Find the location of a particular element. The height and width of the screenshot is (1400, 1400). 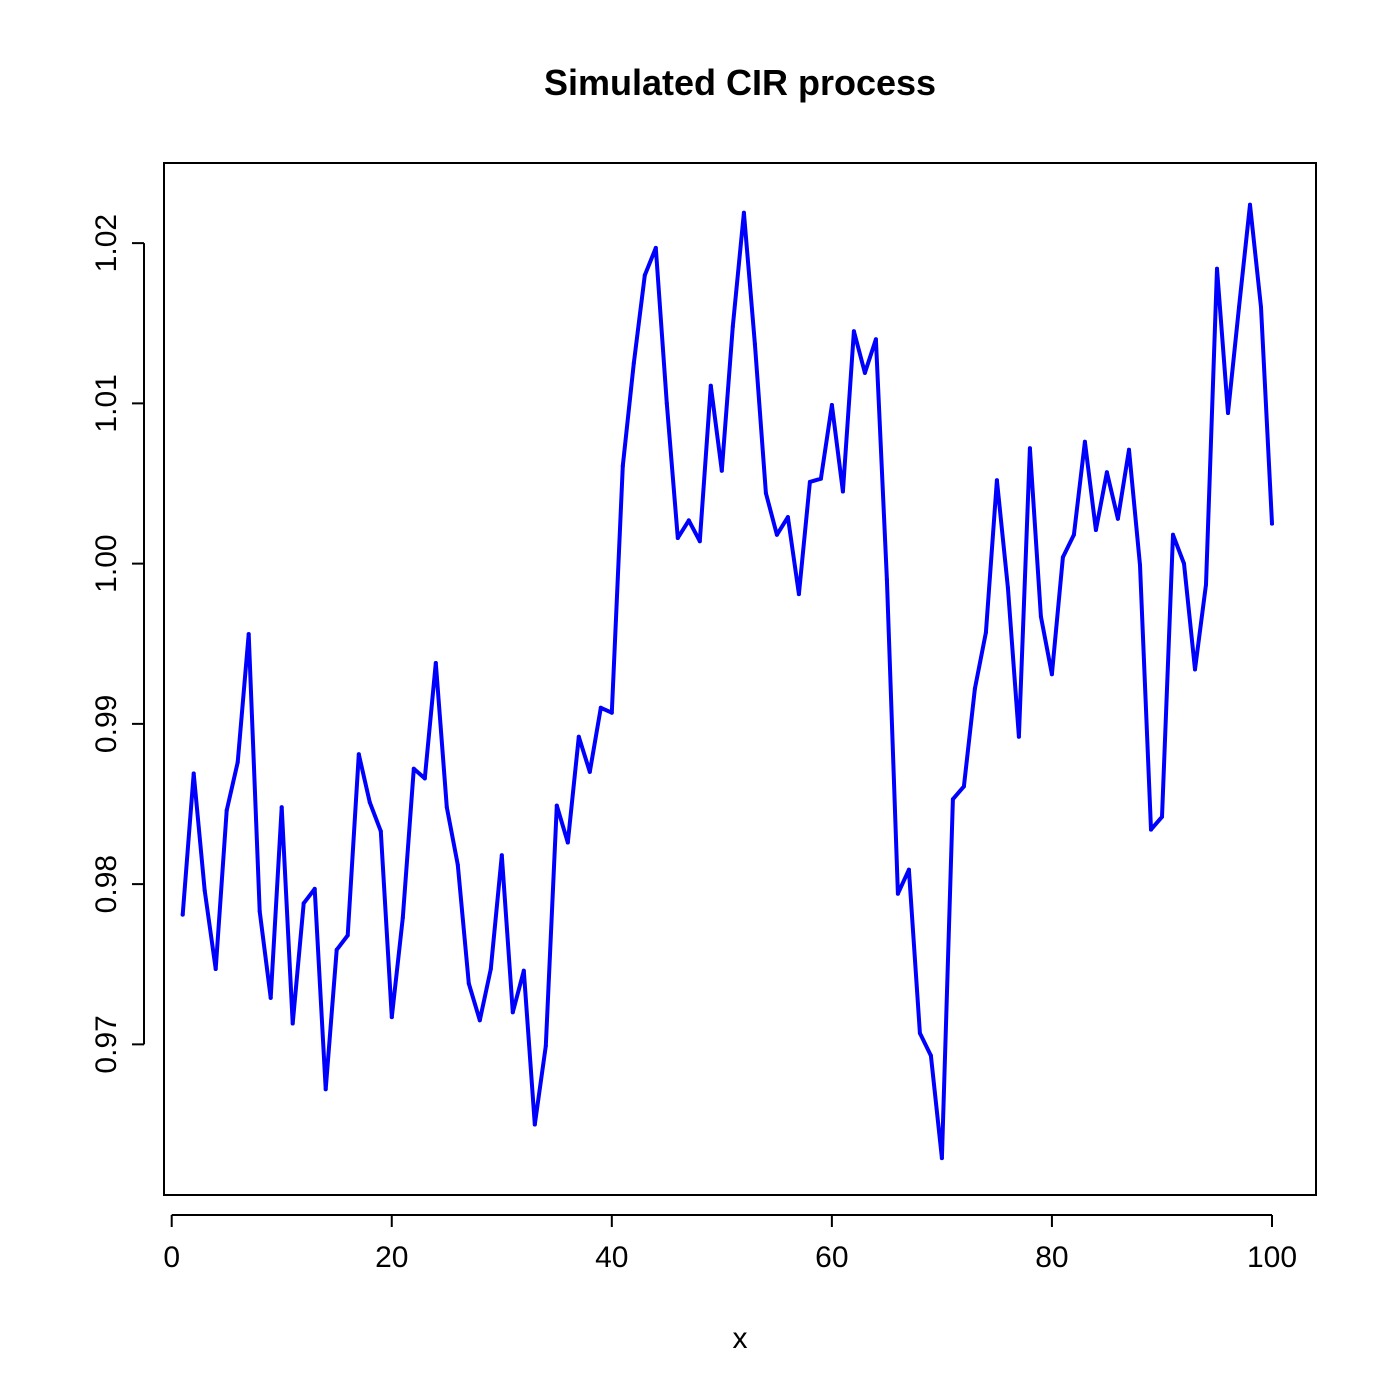

x-axis: 0 20 40 60 80 100 is located at coordinates (730, 1244).